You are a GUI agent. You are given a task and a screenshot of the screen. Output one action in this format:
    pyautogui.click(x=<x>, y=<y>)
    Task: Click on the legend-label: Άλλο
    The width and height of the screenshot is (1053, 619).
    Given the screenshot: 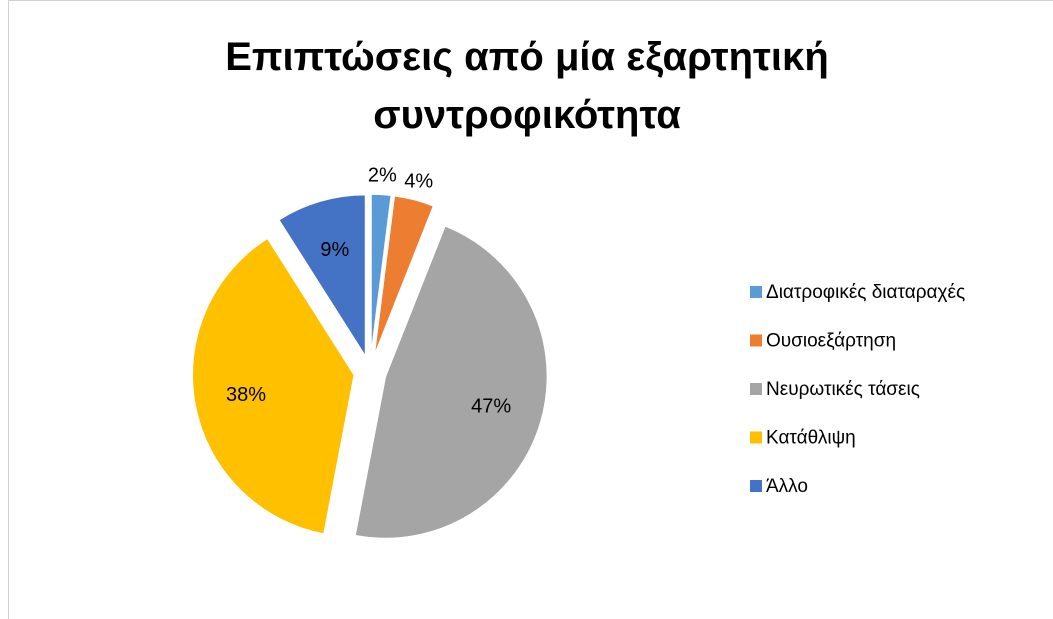 What is the action you would take?
    pyautogui.click(x=787, y=486)
    